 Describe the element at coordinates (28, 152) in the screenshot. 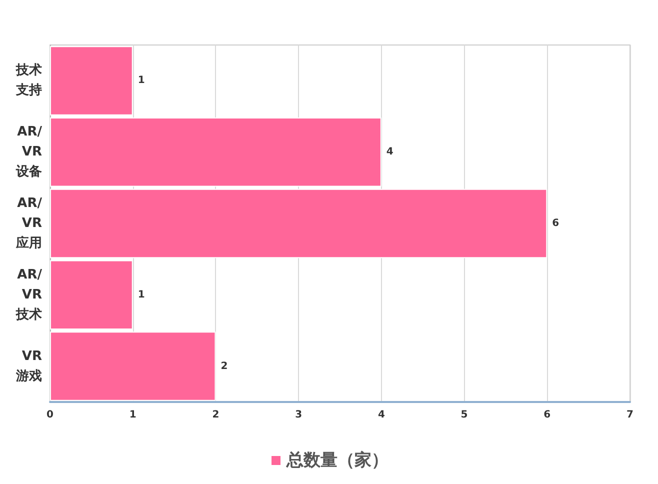

I see `y-tick-label: AR/VR设备` at that location.